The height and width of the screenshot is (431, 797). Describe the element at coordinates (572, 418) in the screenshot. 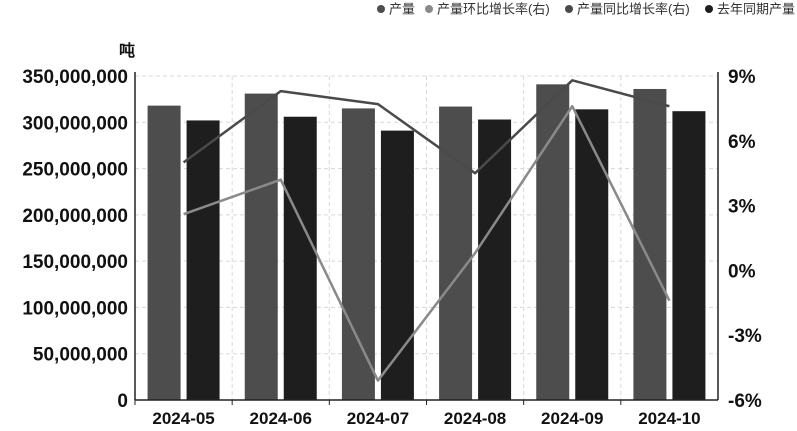

I see `x-tick-label: 2024-09` at that location.